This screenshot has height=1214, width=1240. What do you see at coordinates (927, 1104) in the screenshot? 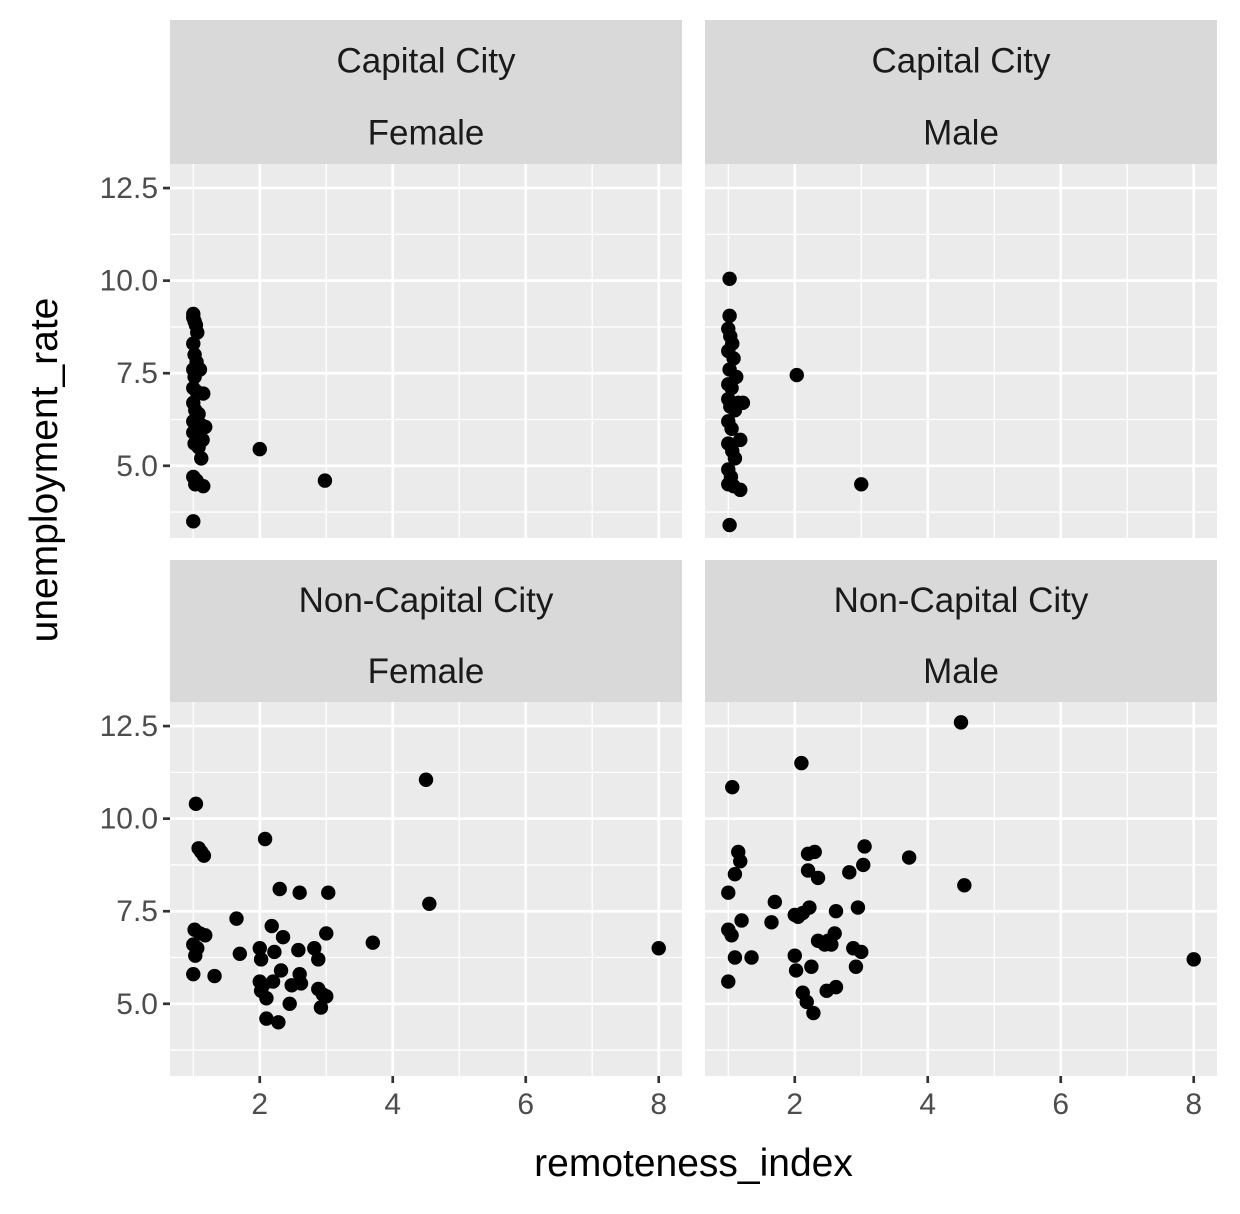
I see `x-tick-label: 4` at bounding box center [927, 1104].